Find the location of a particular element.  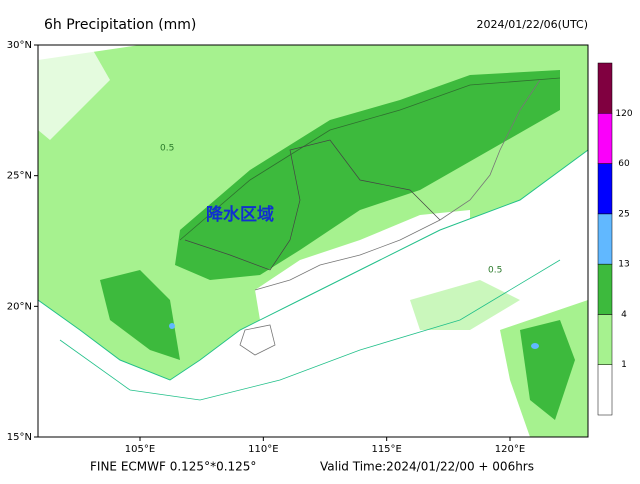

lon-label: 120°E is located at coordinates (510, 449).